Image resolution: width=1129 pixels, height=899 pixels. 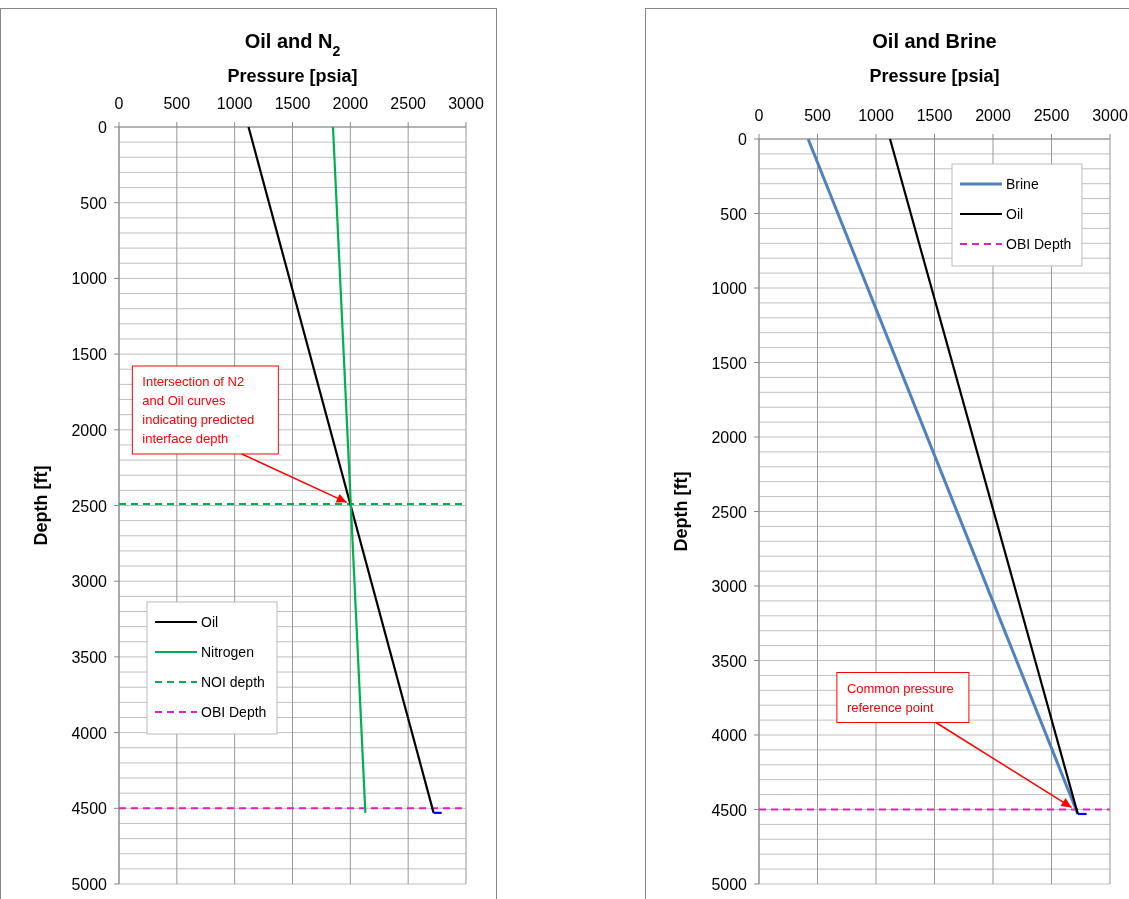 What do you see at coordinates (900, 697) in the screenshot?
I see `annotation: Common pressure reference point` at bounding box center [900, 697].